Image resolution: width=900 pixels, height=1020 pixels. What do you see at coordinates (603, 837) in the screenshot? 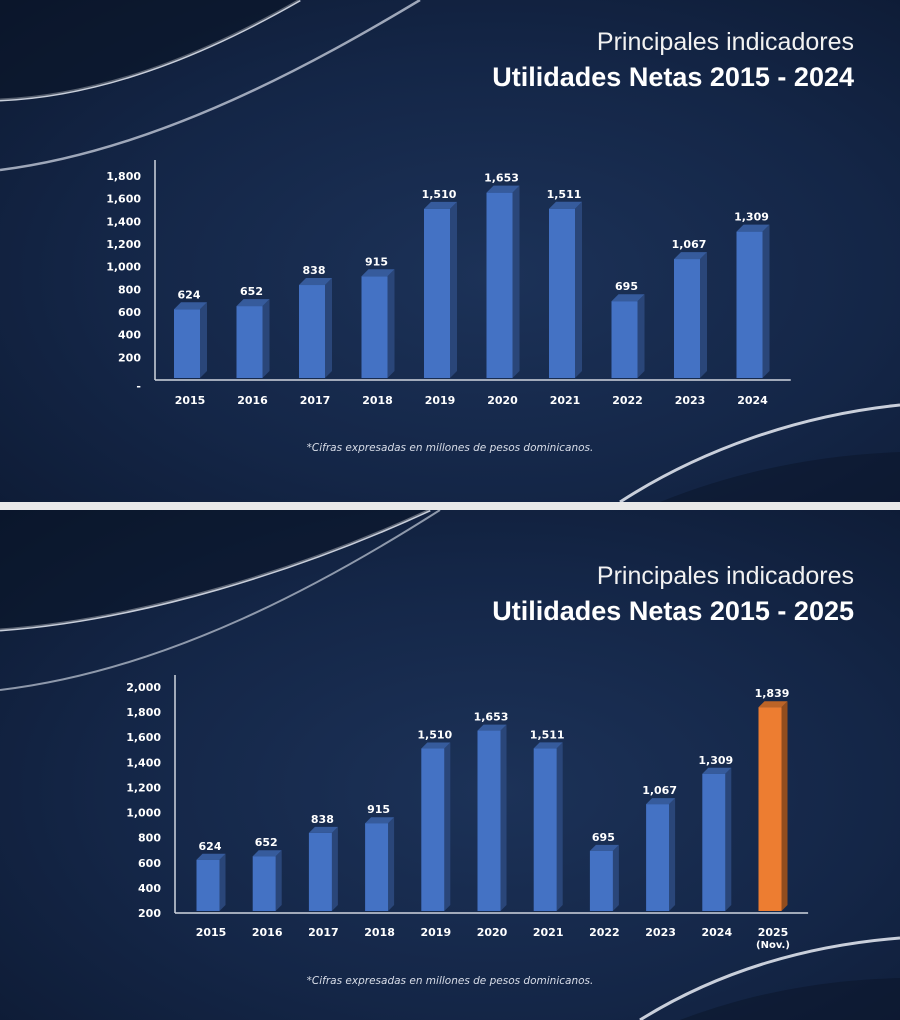
I see `data-label: 695` at bounding box center [603, 837].